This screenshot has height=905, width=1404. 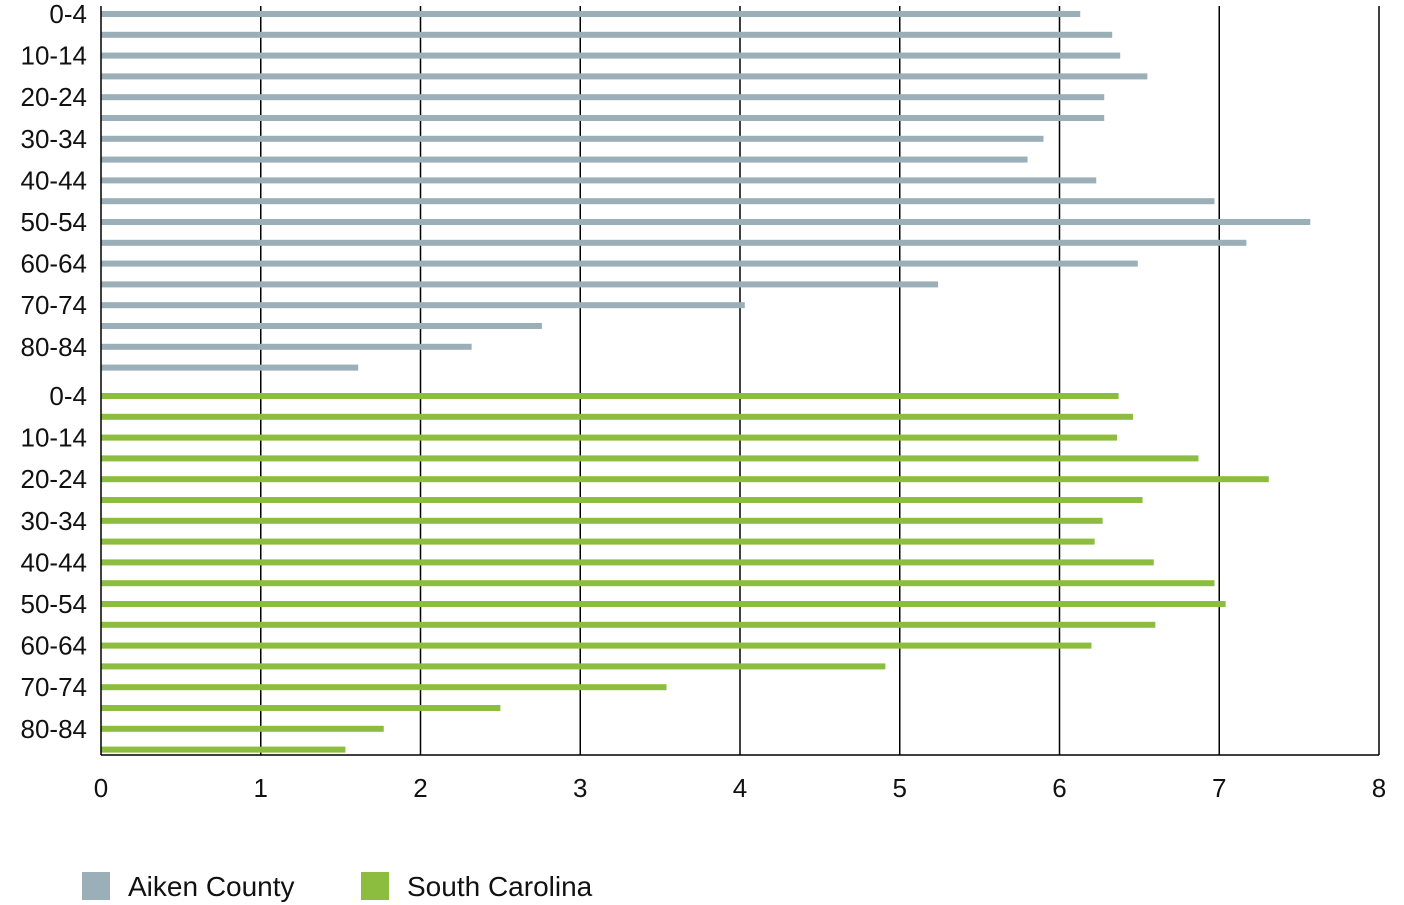 What do you see at coordinates (54, 646) in the screenshot?
I see `y-tick-label-south-carolina-60-64: 60-64` at bounding box center [54, 646].